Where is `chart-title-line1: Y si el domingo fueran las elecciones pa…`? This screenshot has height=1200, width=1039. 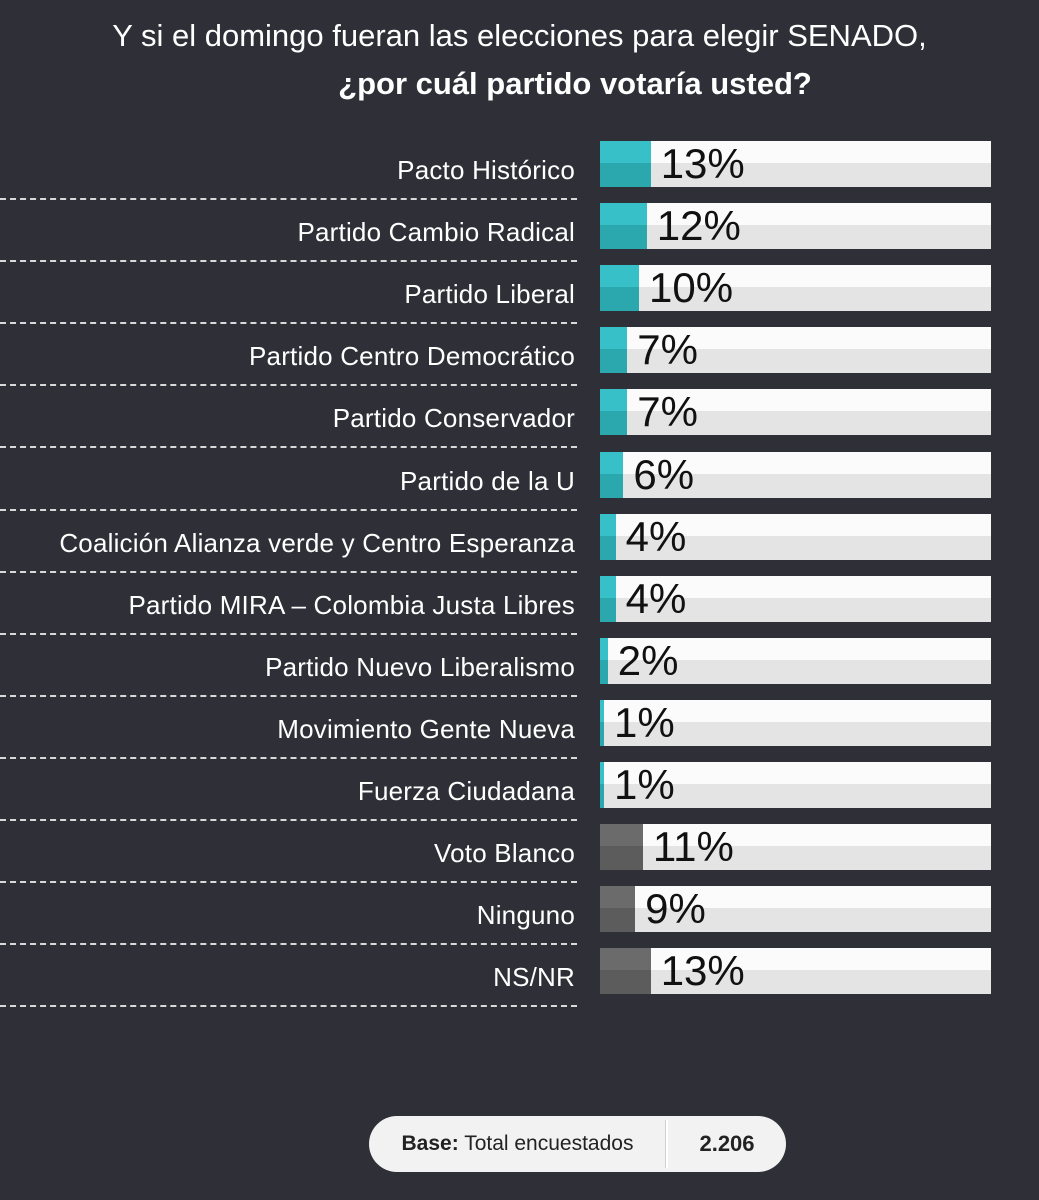
chart-title-line1: Y si el domingo fueran las elecciones pa… is located at coordinates (519, 35).